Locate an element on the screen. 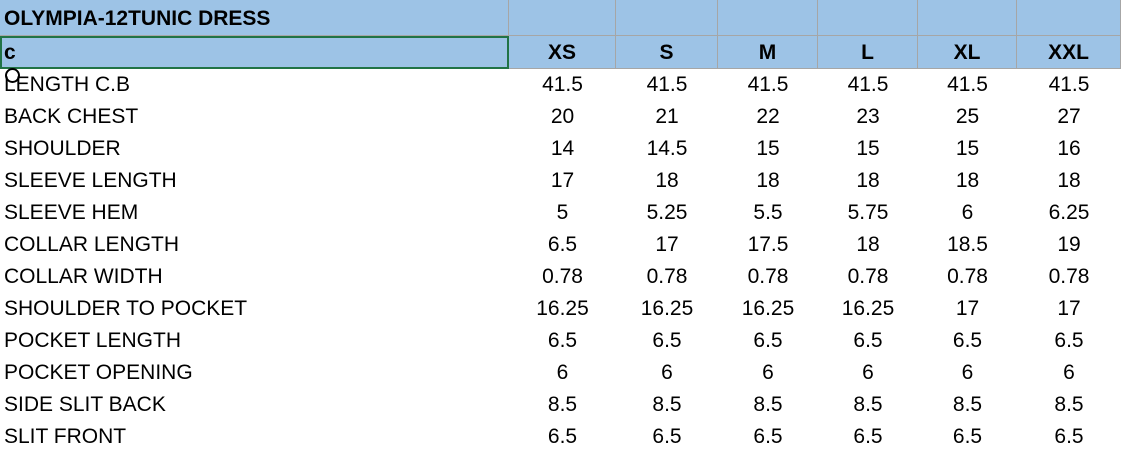  row-label: SHOULDER is located at coordinates (62, 148).